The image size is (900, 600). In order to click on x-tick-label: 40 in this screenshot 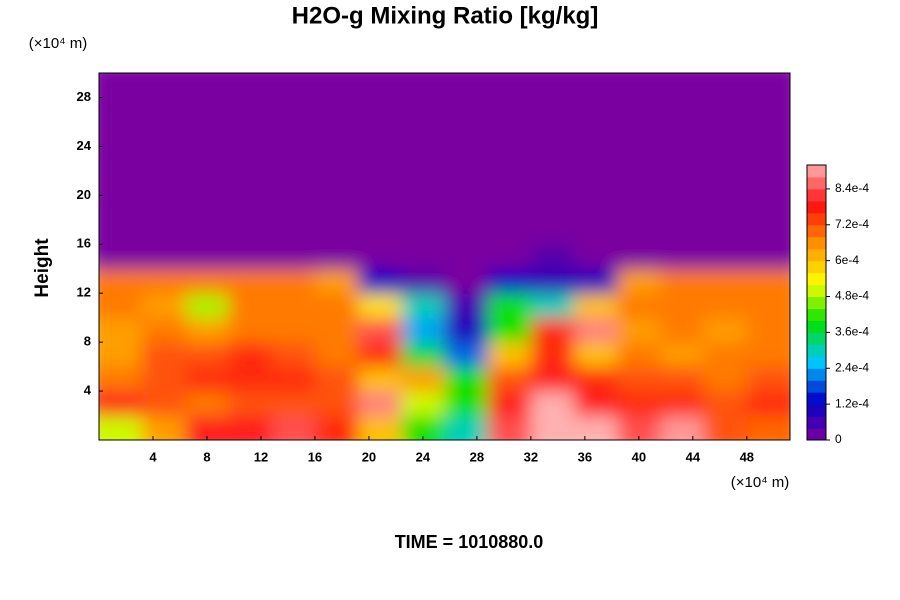, I will do `click(639, 456)`.